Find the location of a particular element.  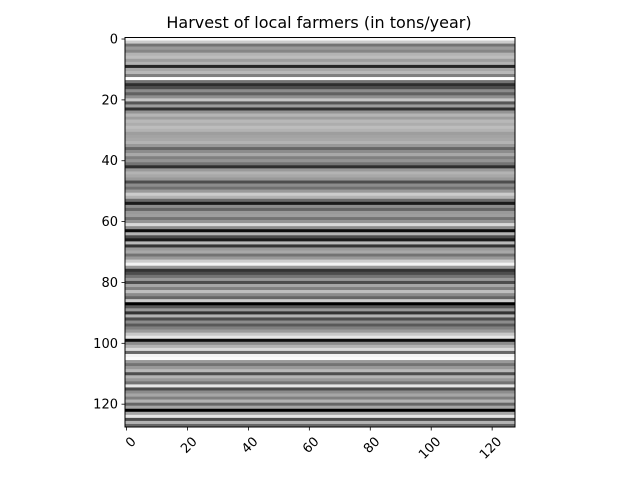

x-tick-label: 0 is located at coordinates (131, 442).